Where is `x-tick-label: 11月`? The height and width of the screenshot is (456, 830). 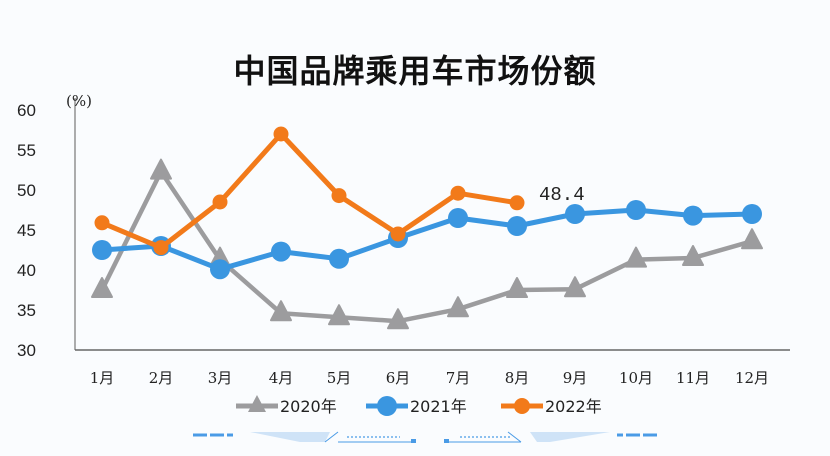
x-tick-label: 11月 is located at coordinates (693, 378).